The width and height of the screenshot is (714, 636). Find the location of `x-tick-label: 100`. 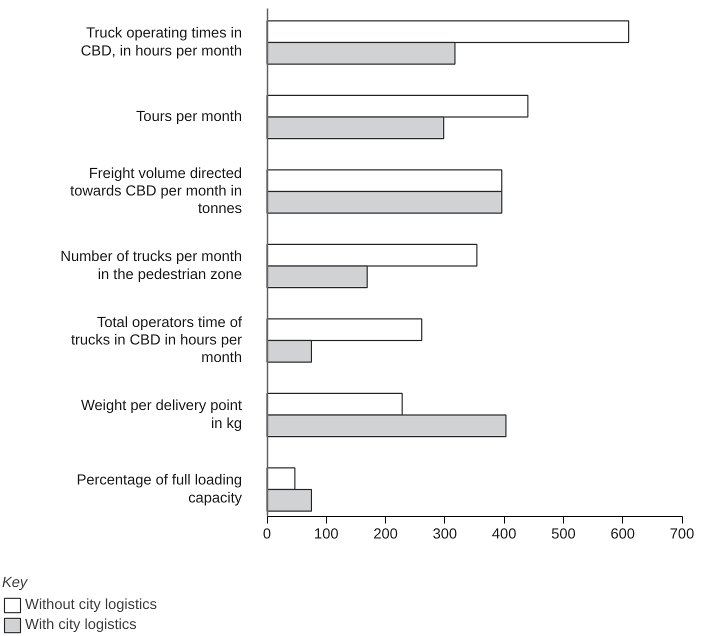

x-tick-label: 100 is located at coordinates (326, 534).